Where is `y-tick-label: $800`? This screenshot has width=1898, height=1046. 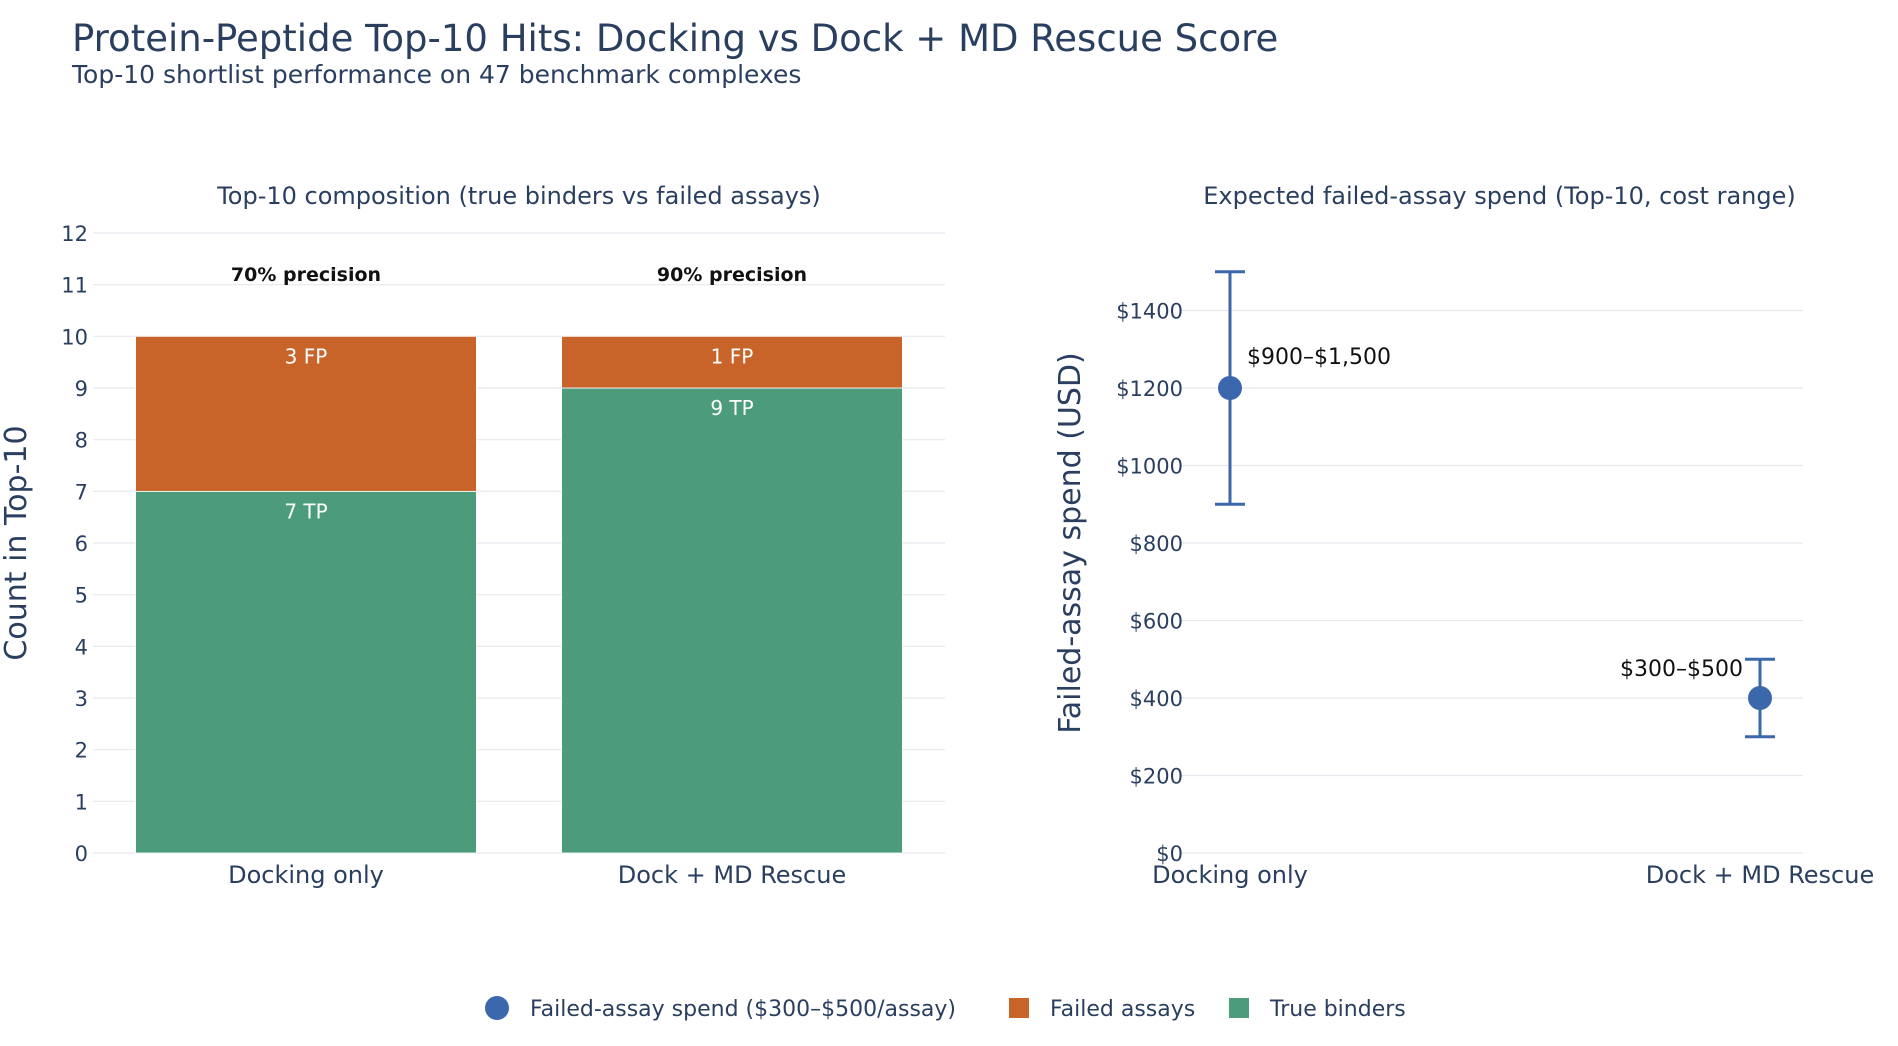
y-tick-label: $800 is located at coordinates (1156, 544).